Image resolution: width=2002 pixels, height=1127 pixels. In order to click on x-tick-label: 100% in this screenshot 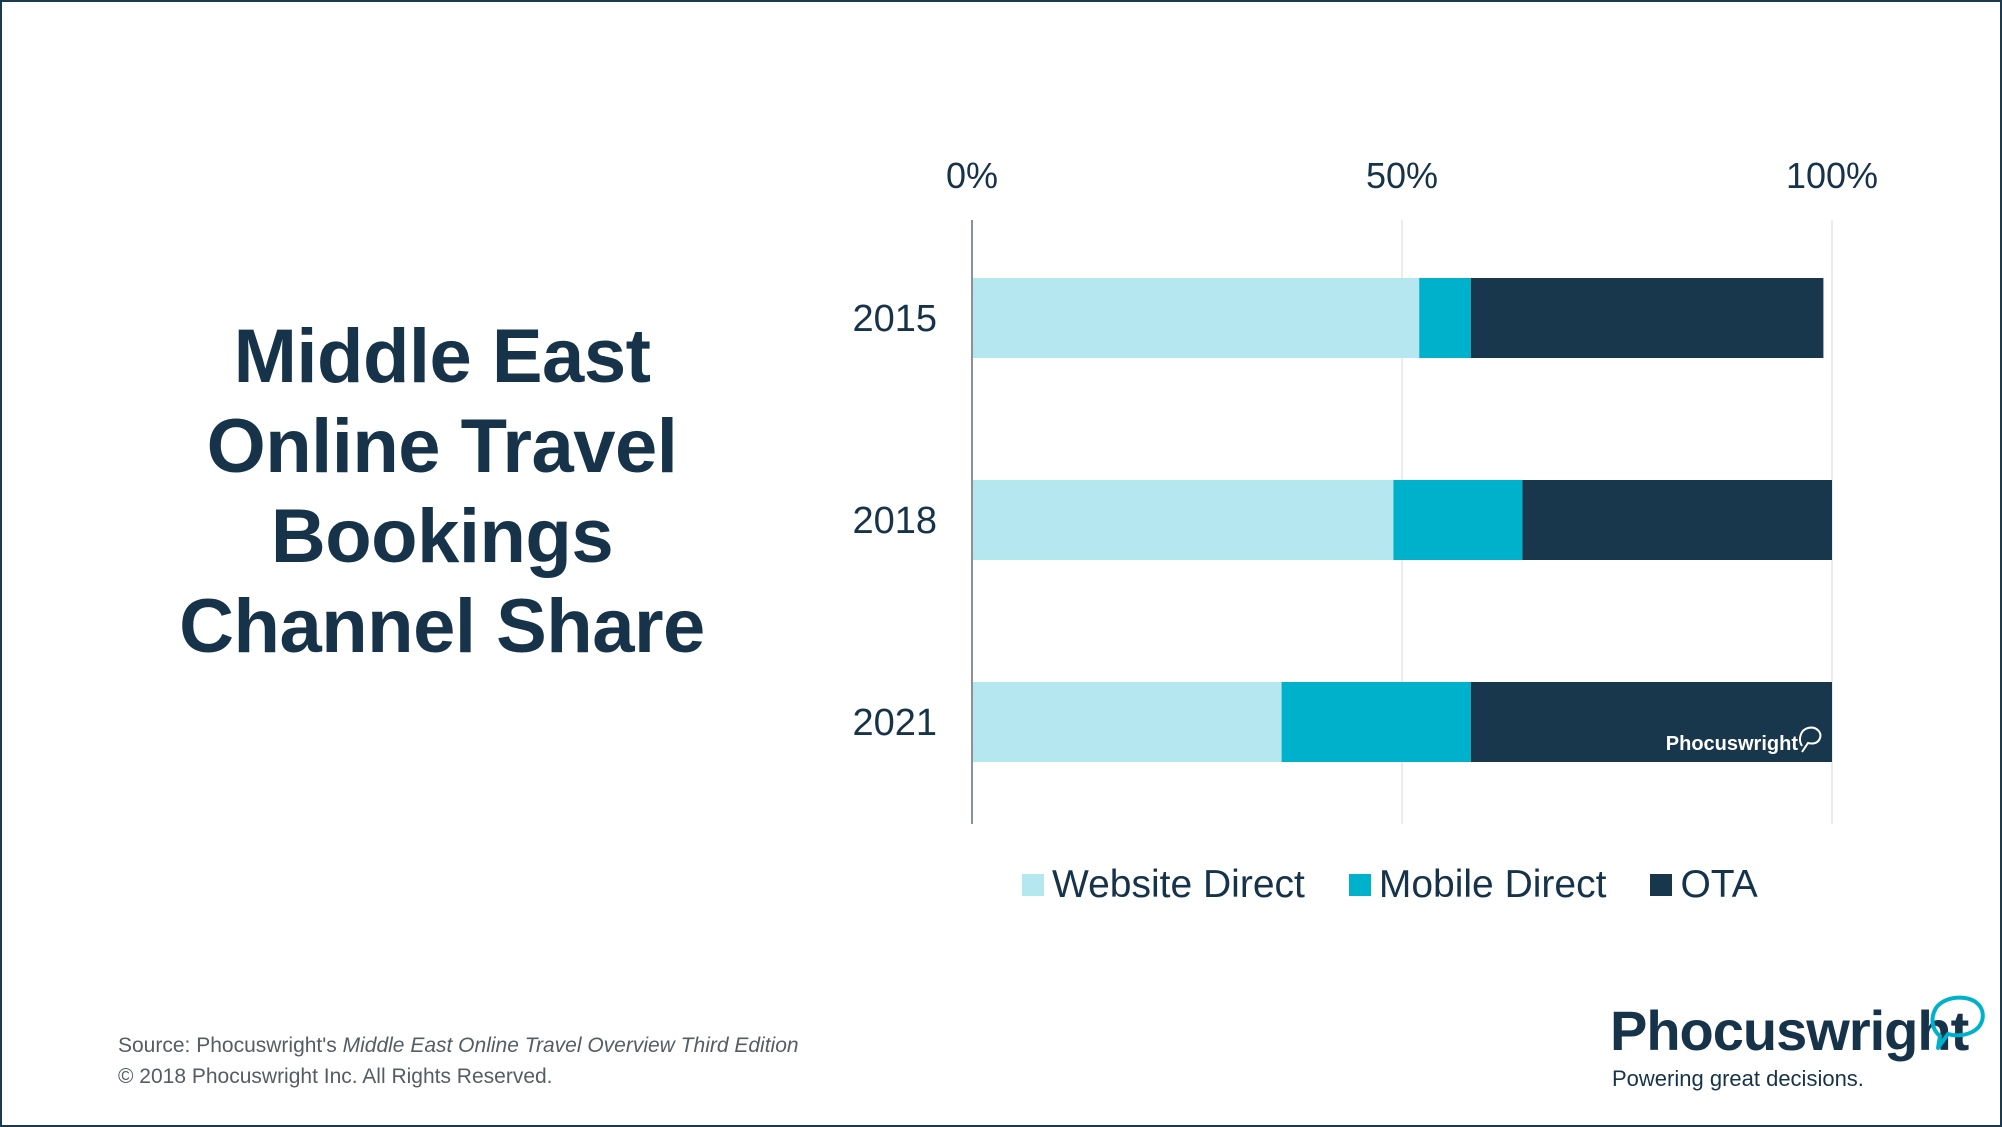, I will do `click(1832, 175)`.